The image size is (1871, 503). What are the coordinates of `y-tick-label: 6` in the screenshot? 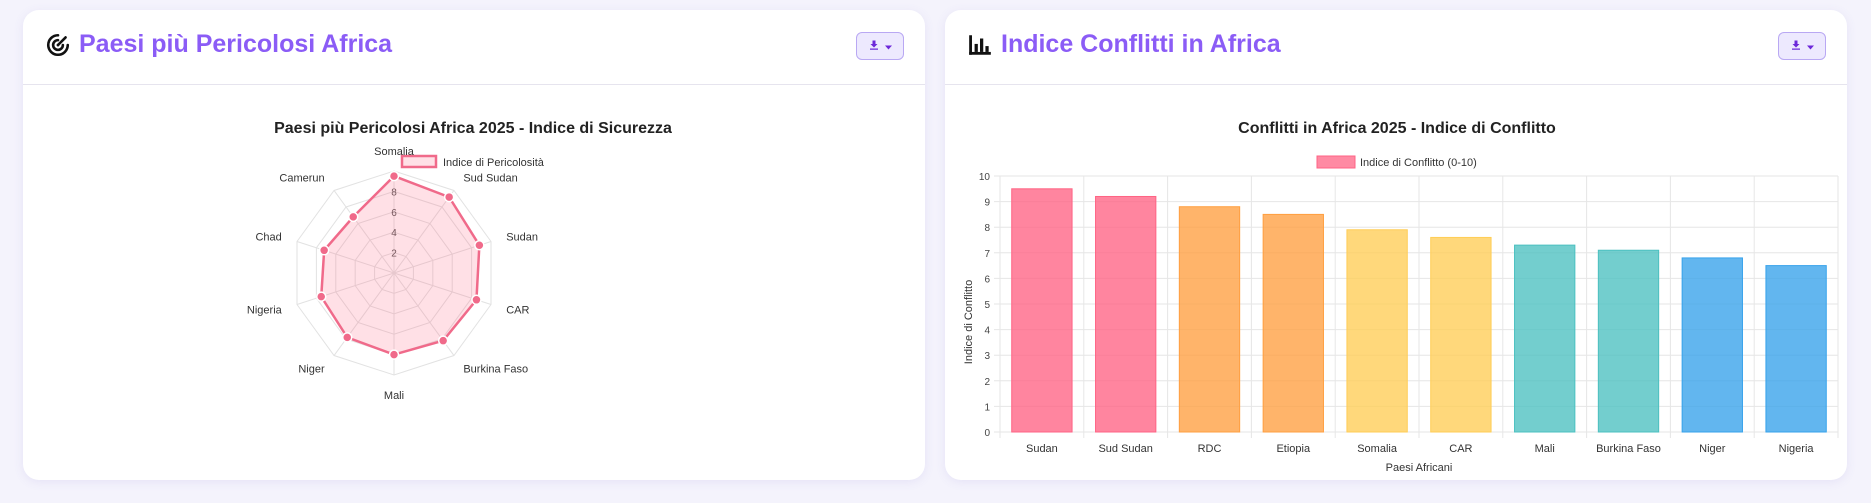 It's located at (987, 279).